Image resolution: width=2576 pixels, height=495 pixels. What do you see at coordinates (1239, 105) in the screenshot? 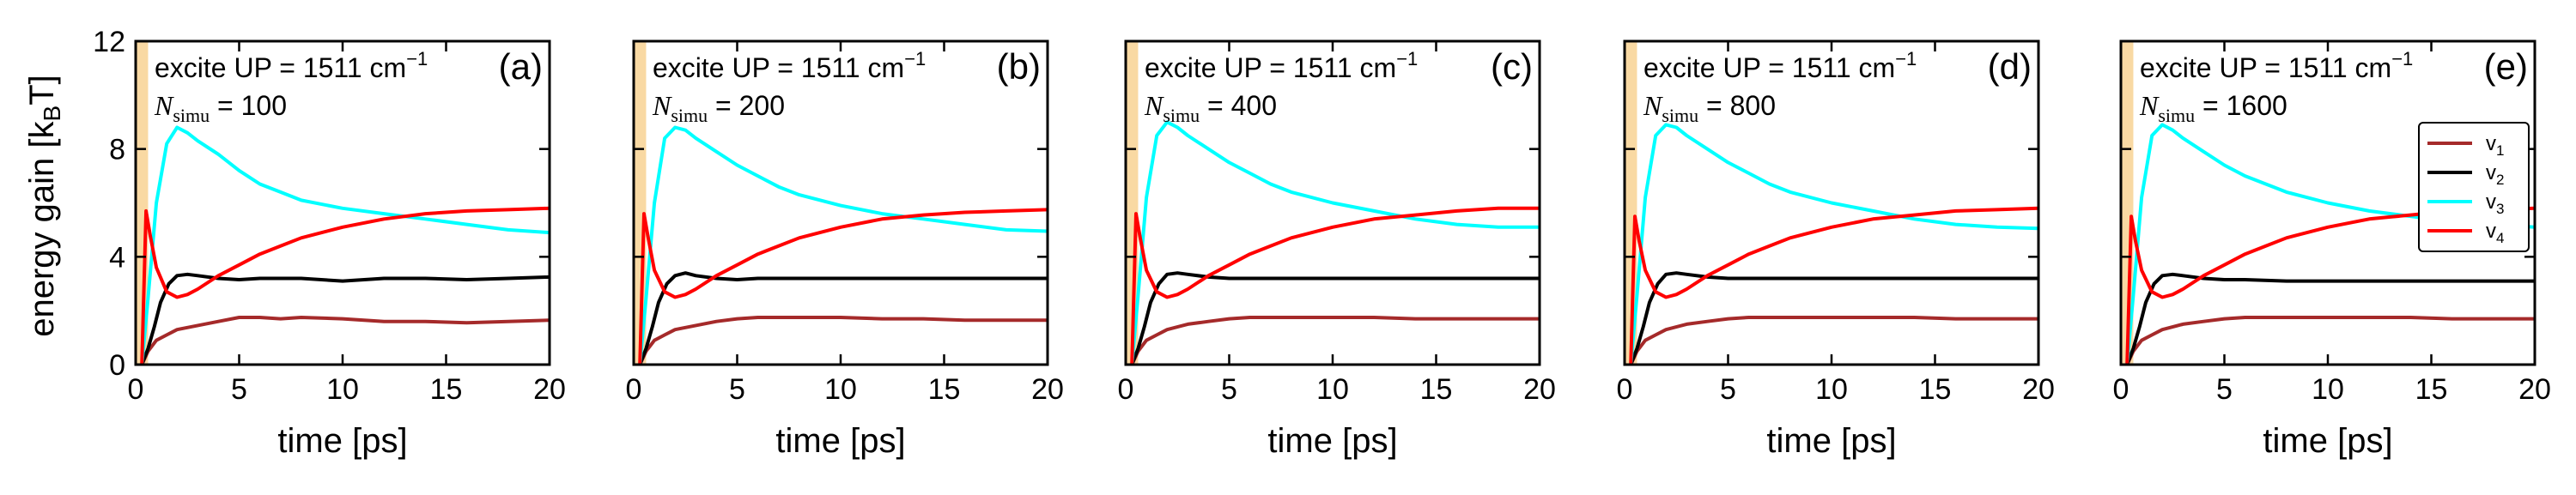
I see `nsimu-note-value: = 400` at bounding box center [1239, 105].